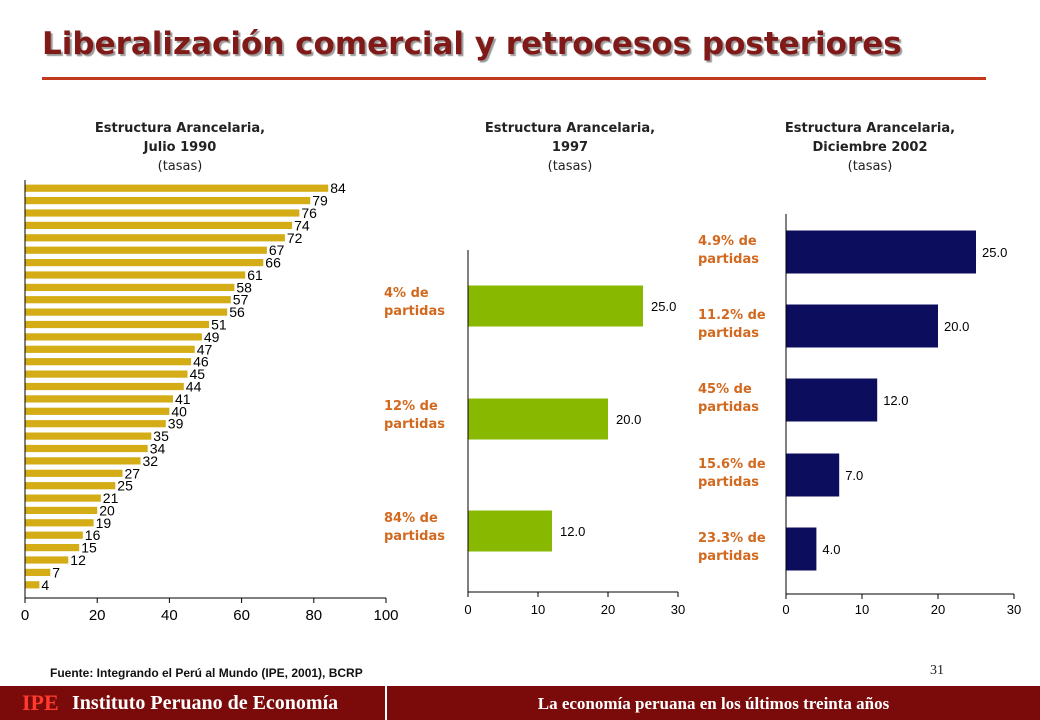 The width and height of the screenshot is (1040, 720). I want to click on chart-1-x-tick-label: 0, so click(25, 615).